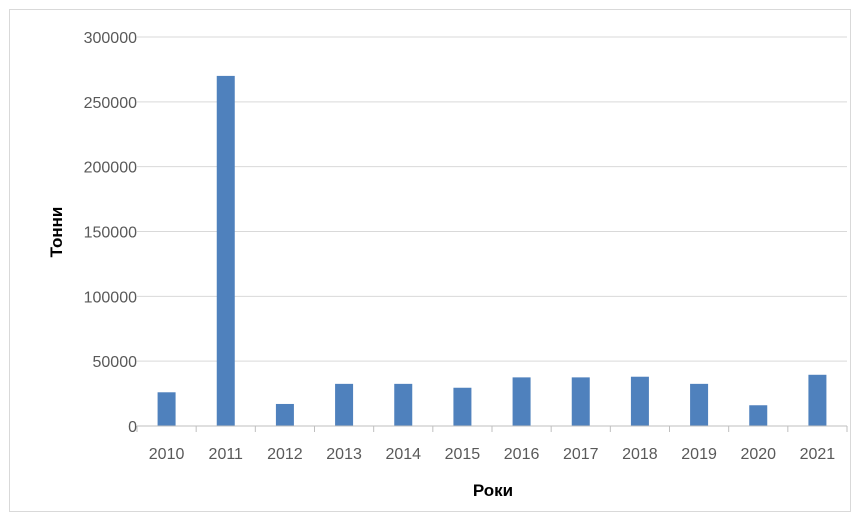 Image resolution: width=860 pixels, height=521 pixels. I want to click on bar-2010, so click(166, 409).